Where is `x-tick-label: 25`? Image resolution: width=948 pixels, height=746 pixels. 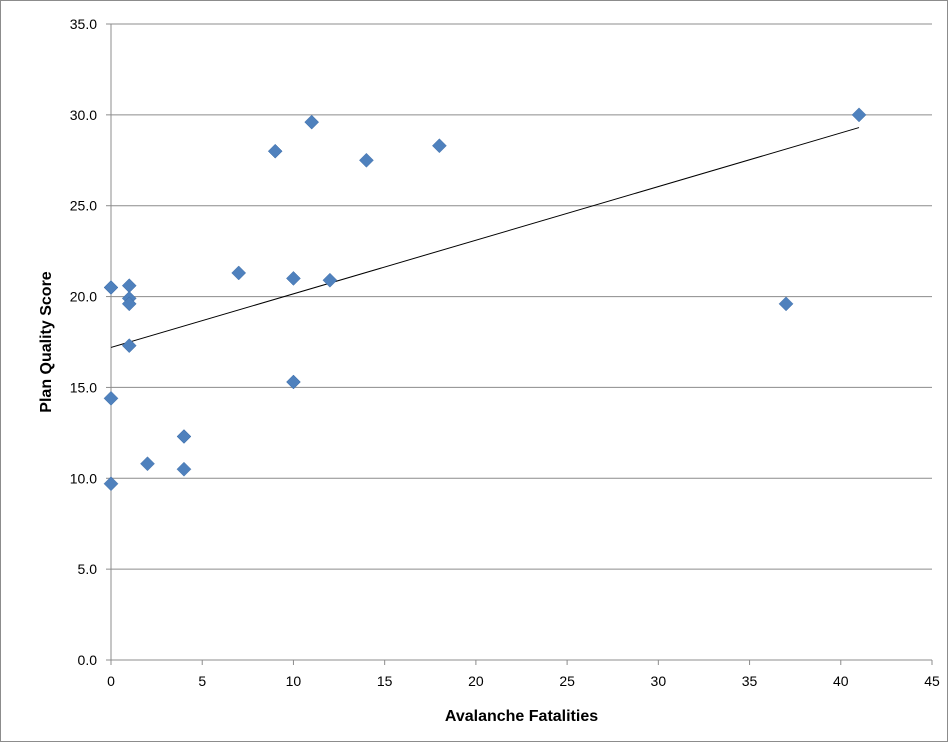 x-tick-label: 25 is located at coordinates (567, 681).